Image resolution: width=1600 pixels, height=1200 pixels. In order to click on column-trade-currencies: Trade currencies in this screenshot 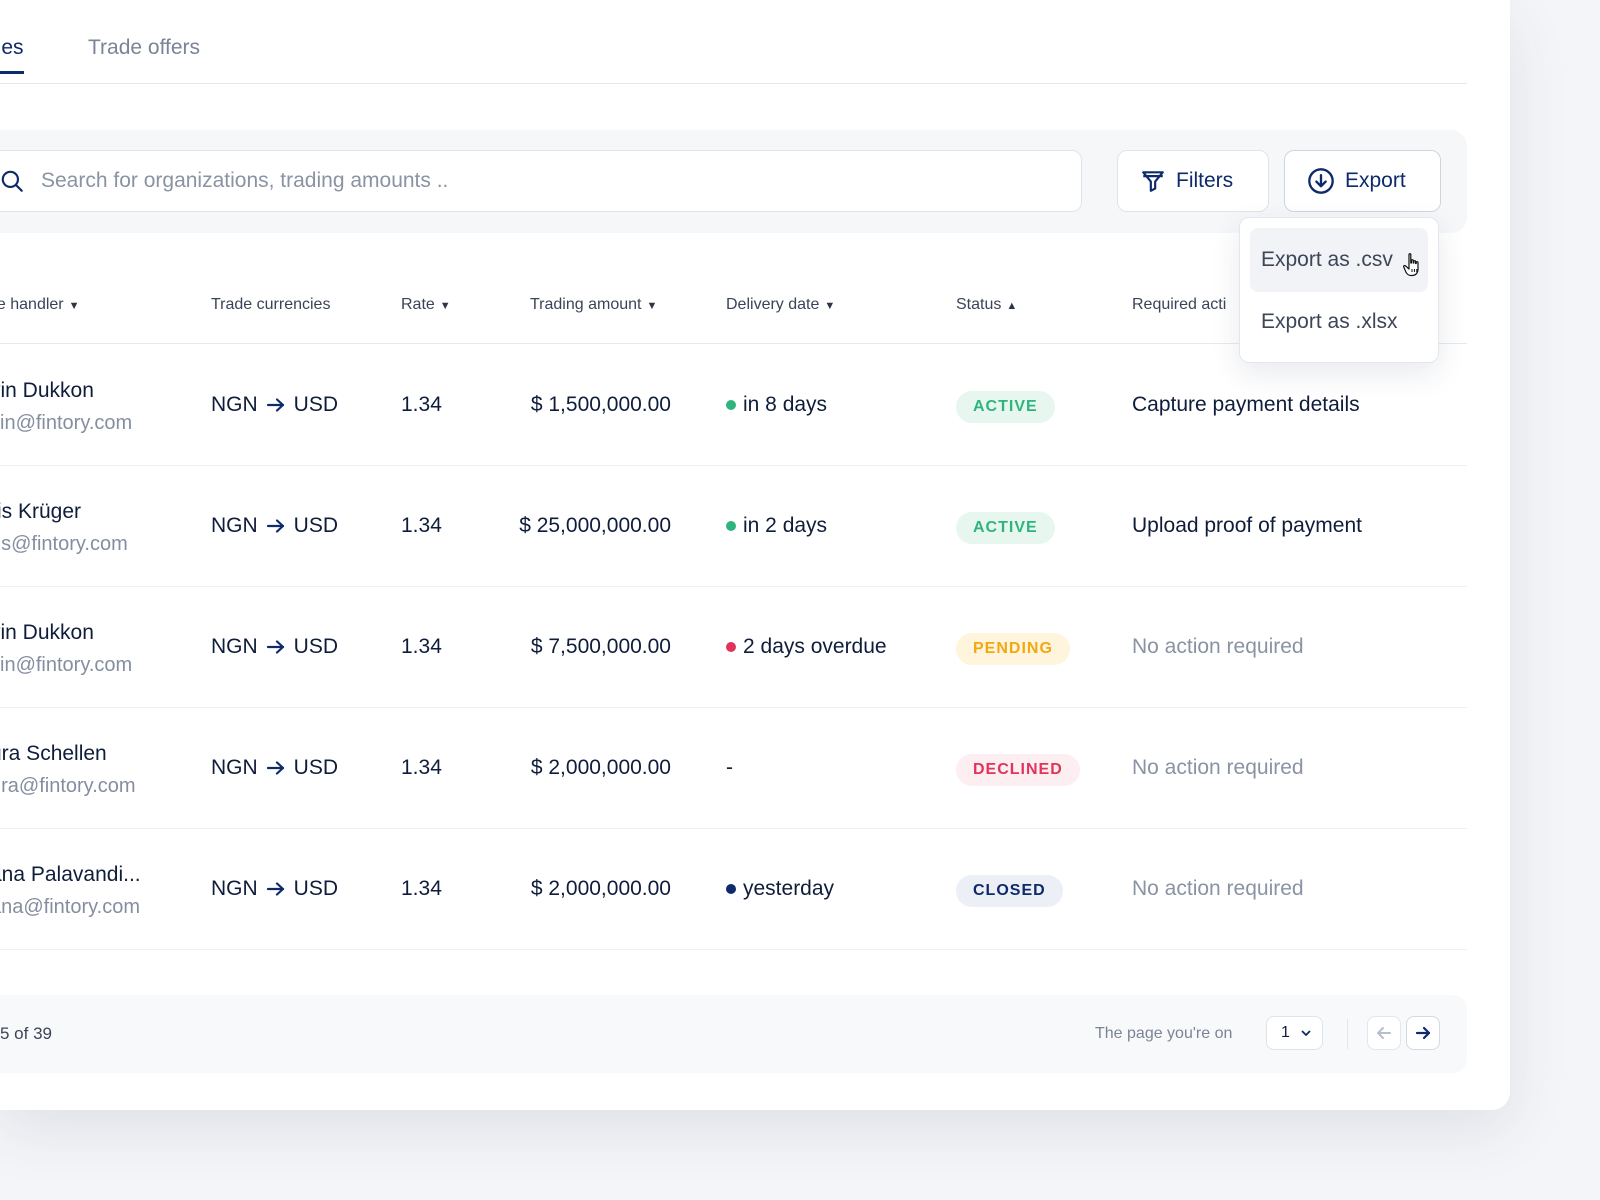, I will do `click(270, 305)`.